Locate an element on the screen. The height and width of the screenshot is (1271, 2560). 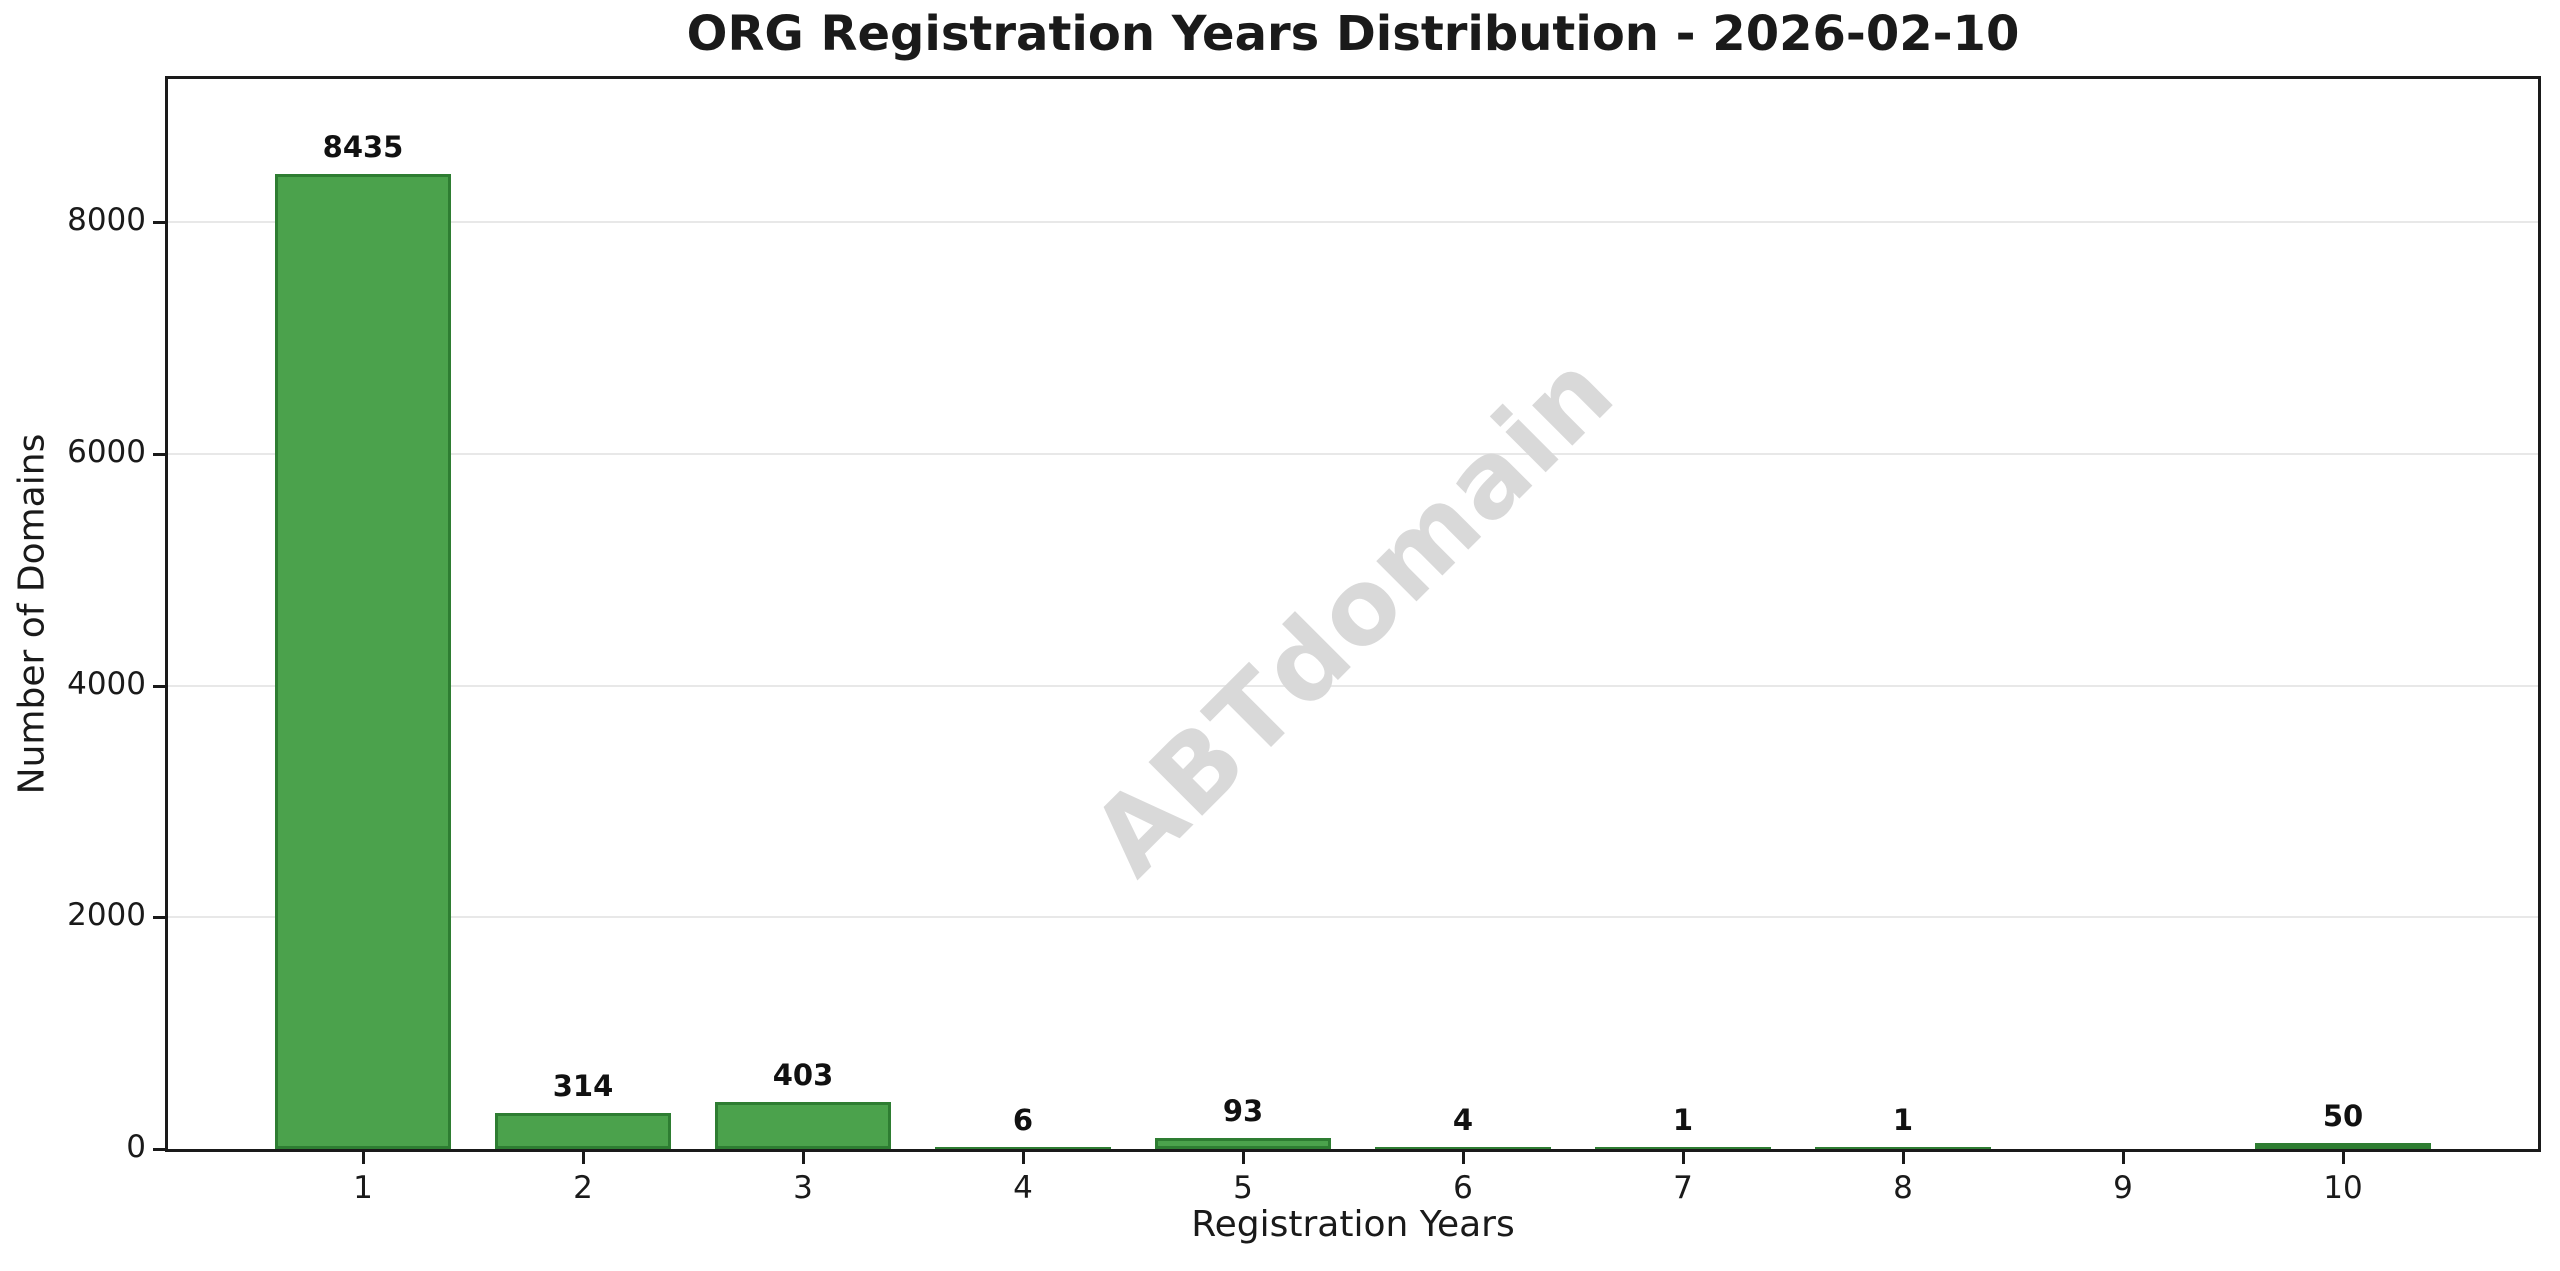
y-tick-label-0: 0 is located at coordinates (136, 1147).